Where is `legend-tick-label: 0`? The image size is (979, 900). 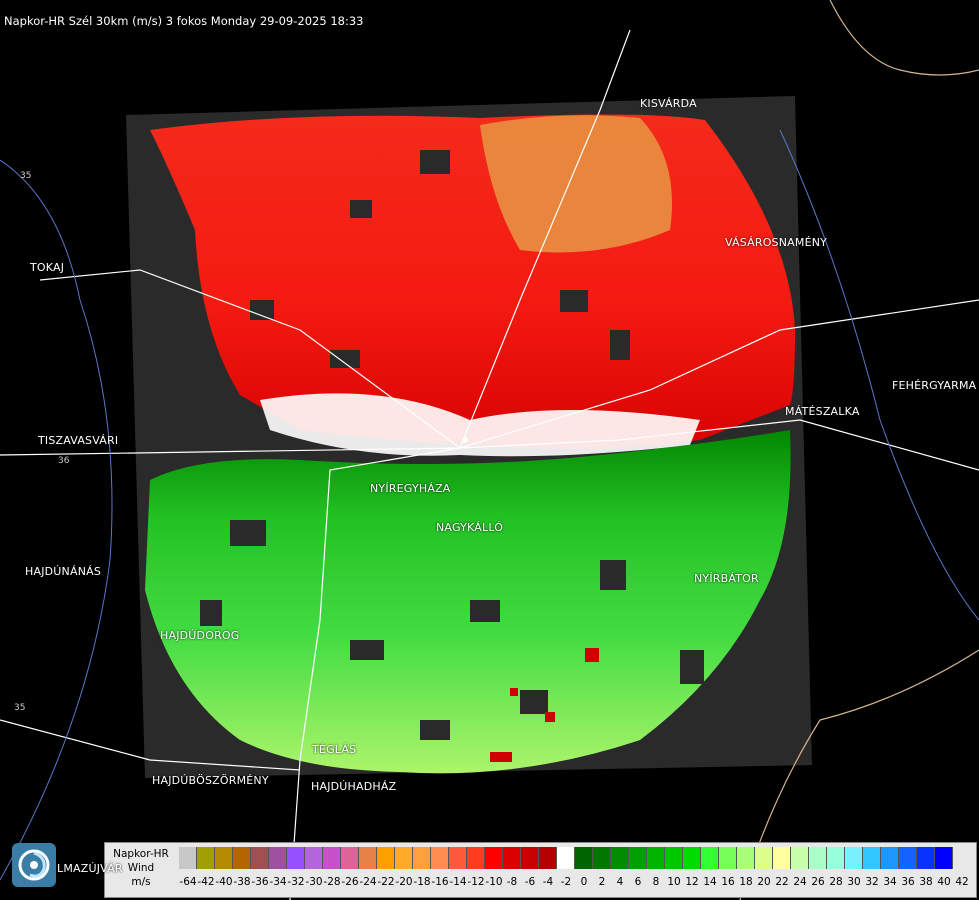 legend-tick-label: 0 is located at coordinates (584, 882).